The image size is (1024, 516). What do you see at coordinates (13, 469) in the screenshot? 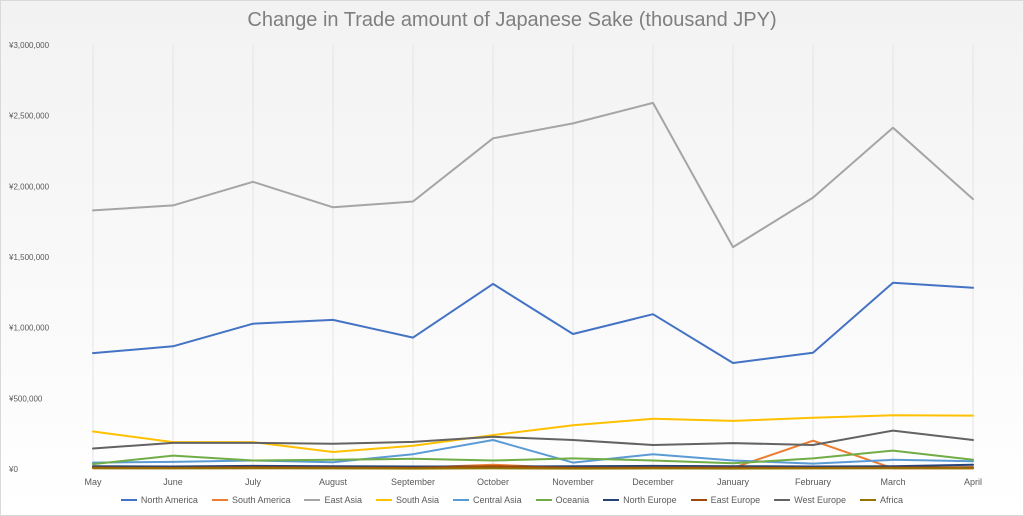
I see `y-tick-label: ¥0` at bounding box center [13, 469].